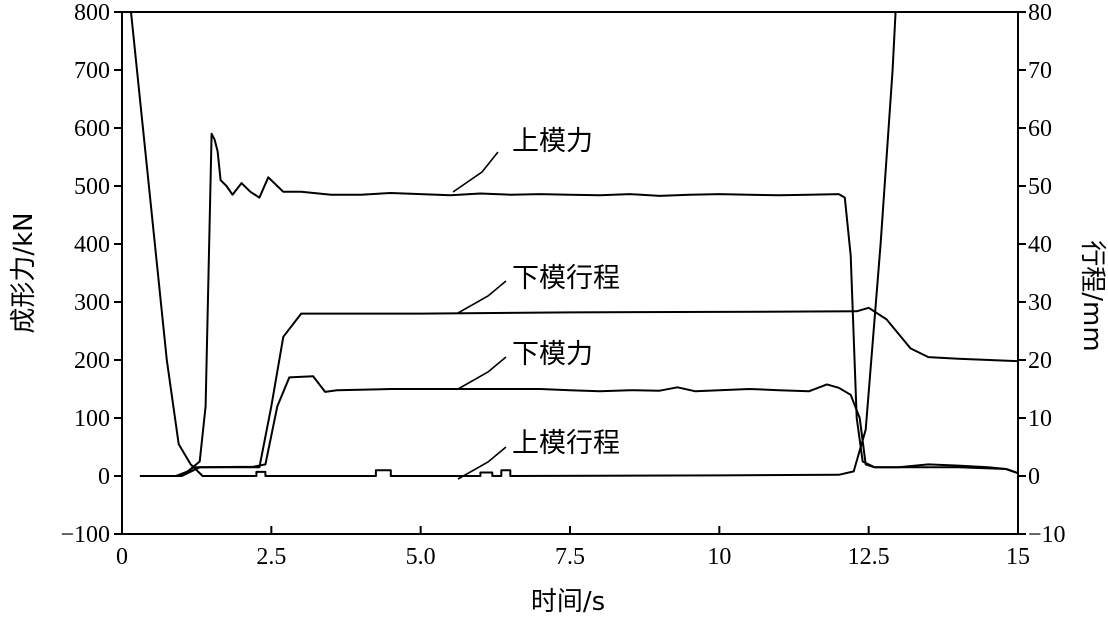  What do you see at coordinates (24, 272) in the screenshot?
I see `left-axis-title: 成形力/kN` at bounding box center [24, 272].